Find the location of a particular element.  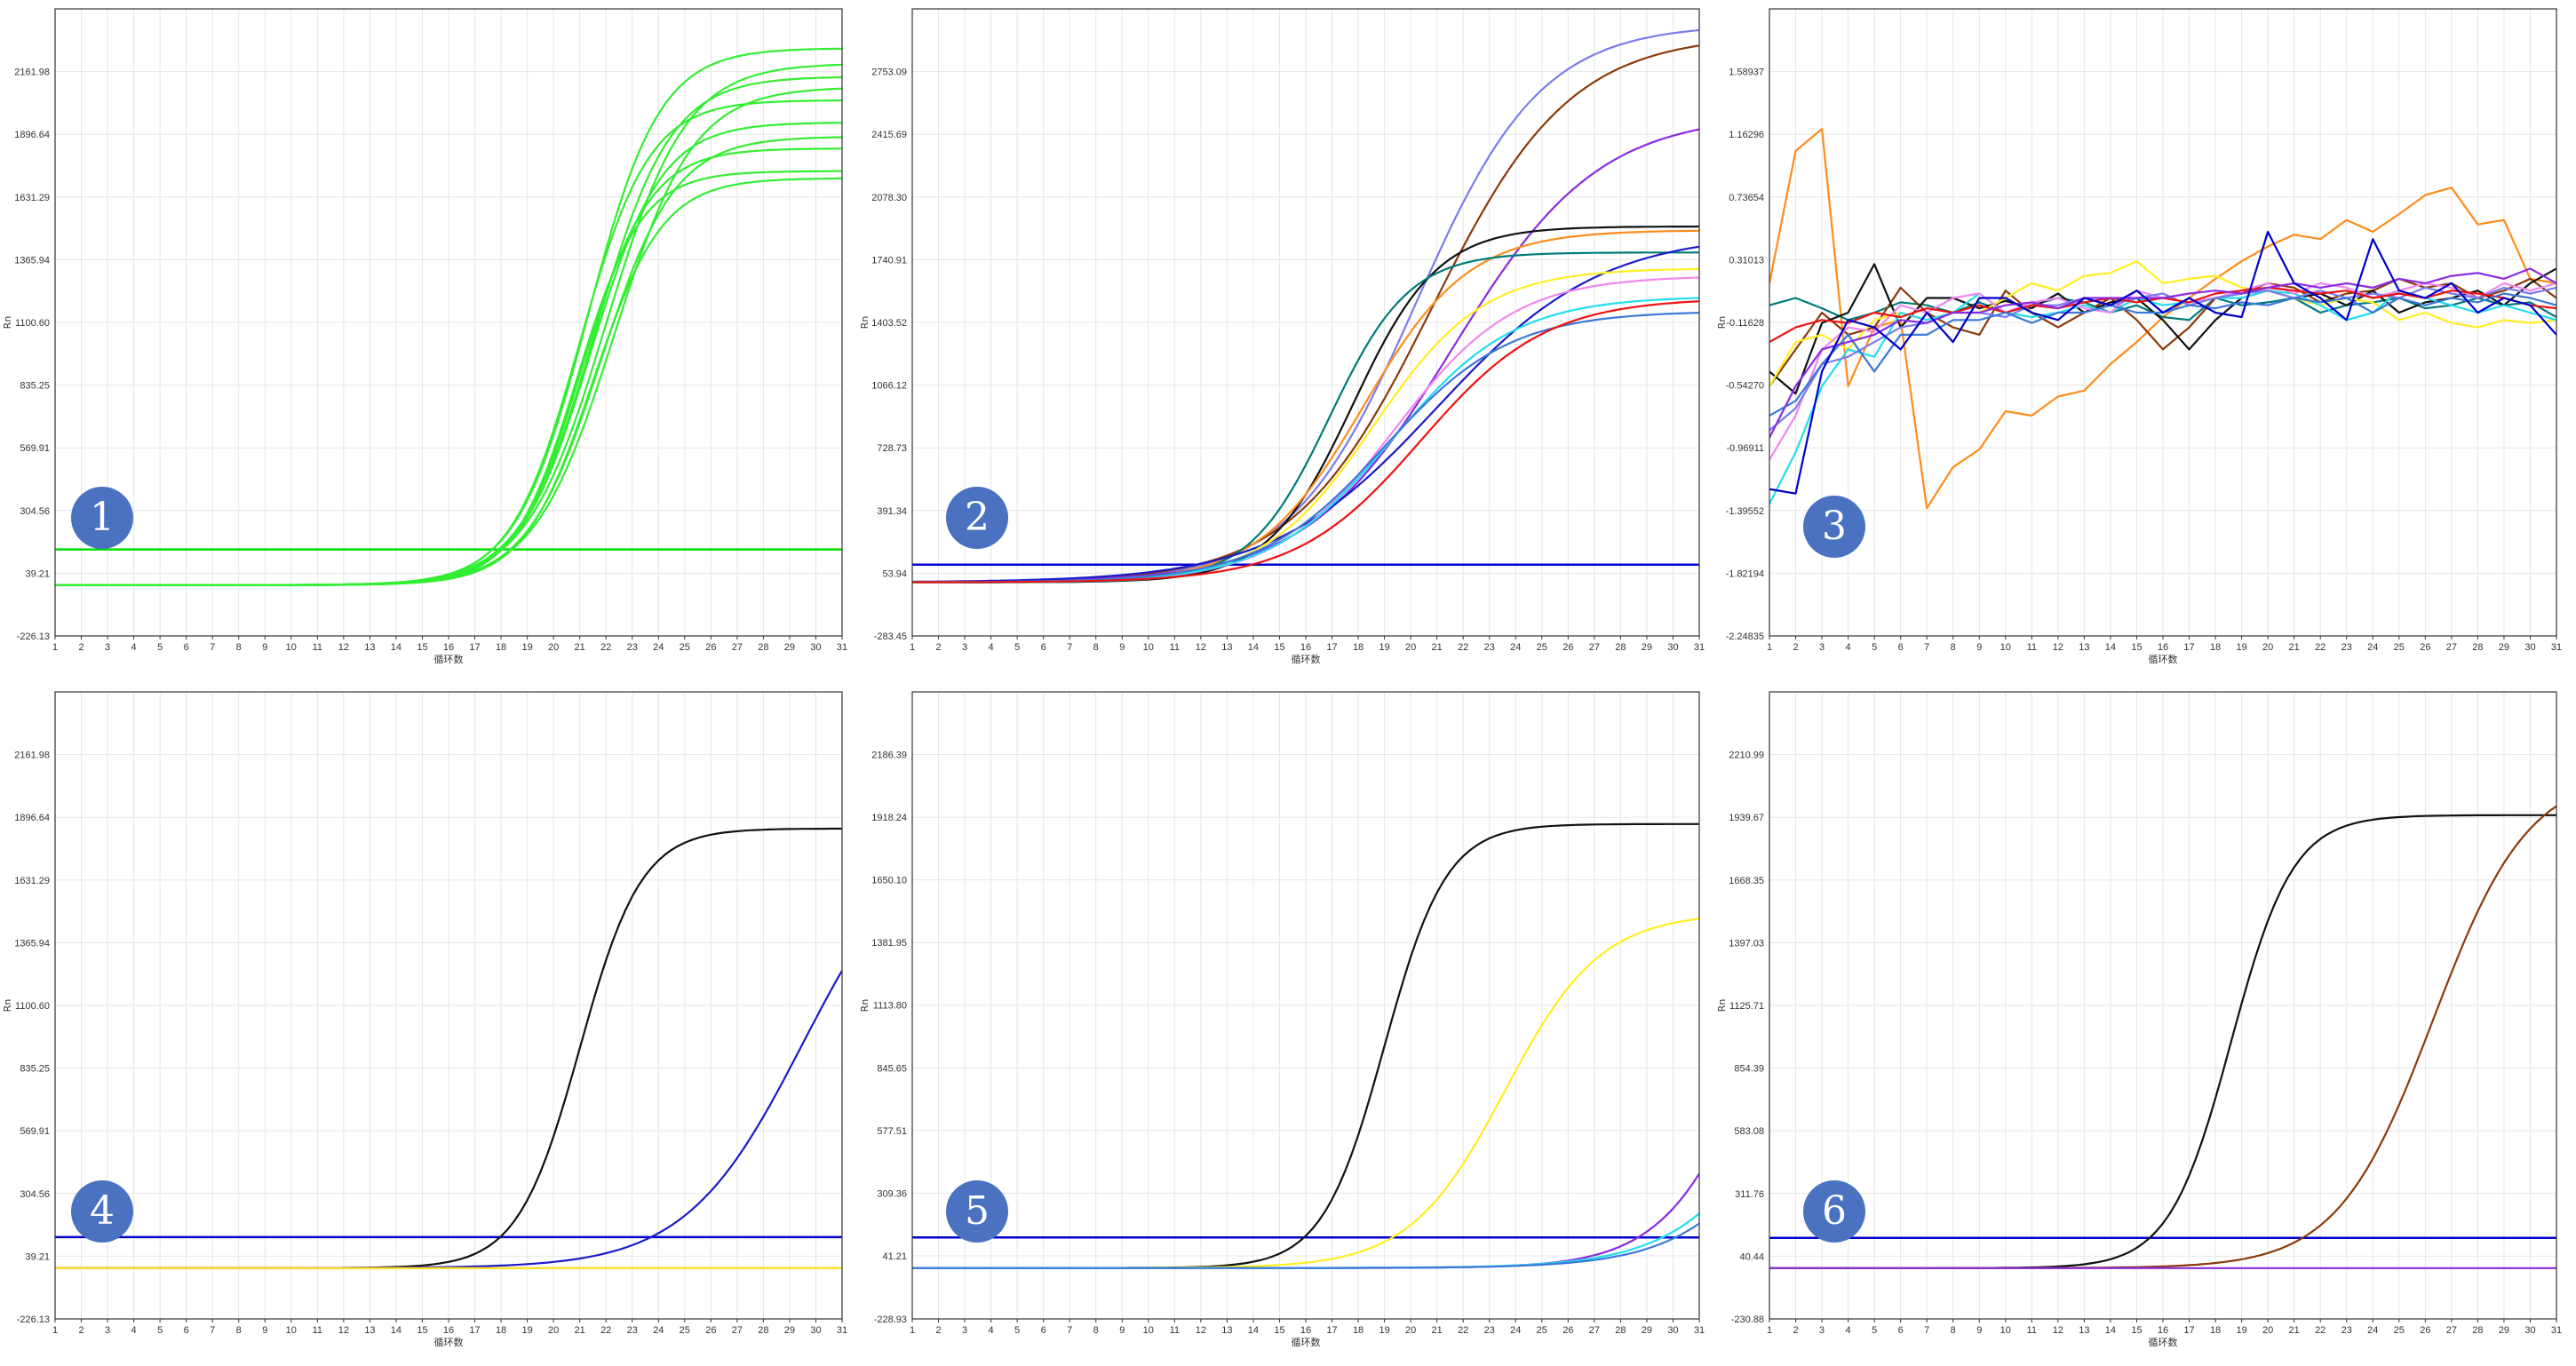

panel-number-badge-4: 4 is located at coordinates (102, 1211).